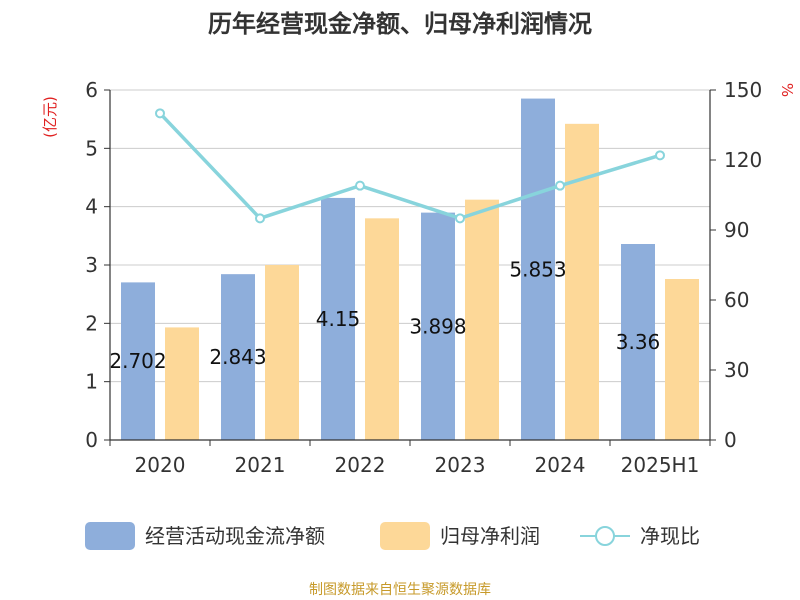  What do you see at coordinates (160, 465) in the screenshot?
I see `x-axis-tick-label: 2020` at bounding box center [160, 465].